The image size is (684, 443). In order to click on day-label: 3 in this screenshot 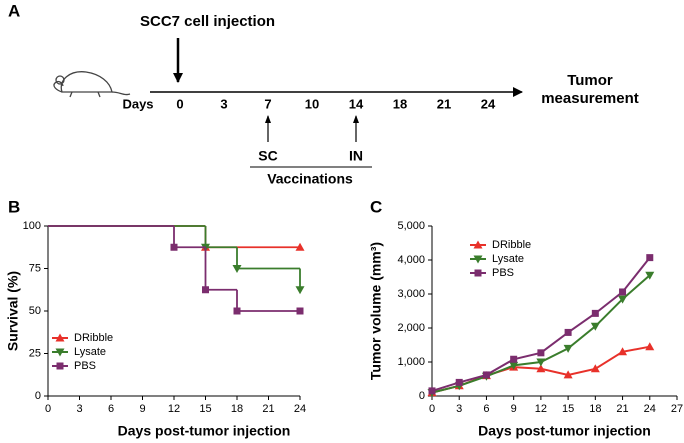, I will do `click(223, 103)`.